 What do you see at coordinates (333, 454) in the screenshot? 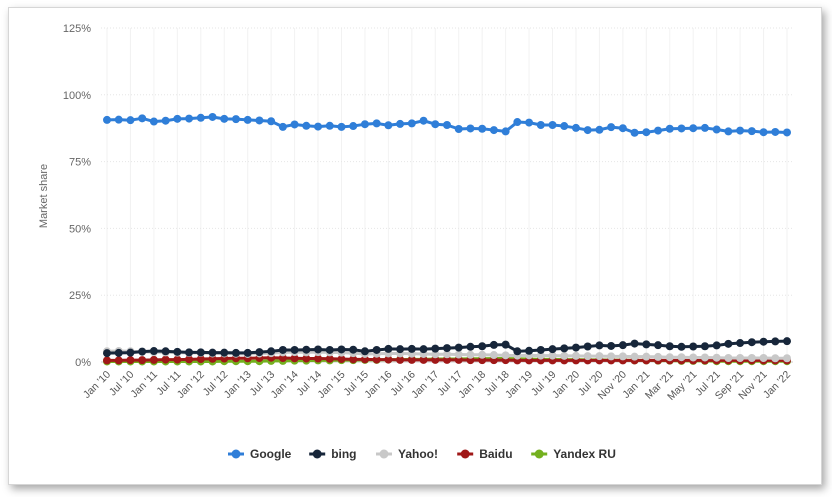
I see `legend-item: bing` at bounding box center [333, 454].